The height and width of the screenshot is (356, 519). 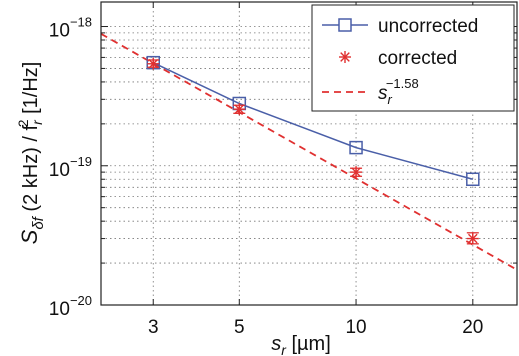 I want to click on legend-item-fit: sr−1.58, so click(x=370, y=91).